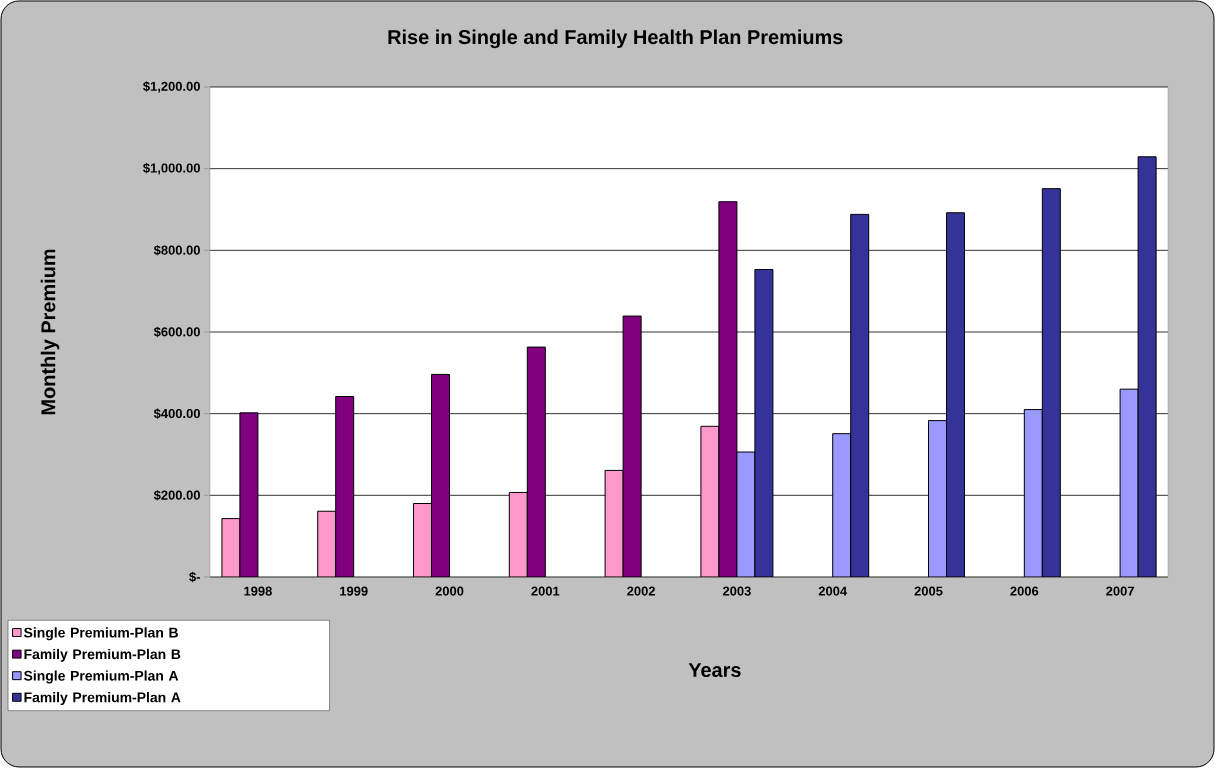 The image size is (1215, 768). I want to click on x-tick-label: 2003, so click(736, 591).